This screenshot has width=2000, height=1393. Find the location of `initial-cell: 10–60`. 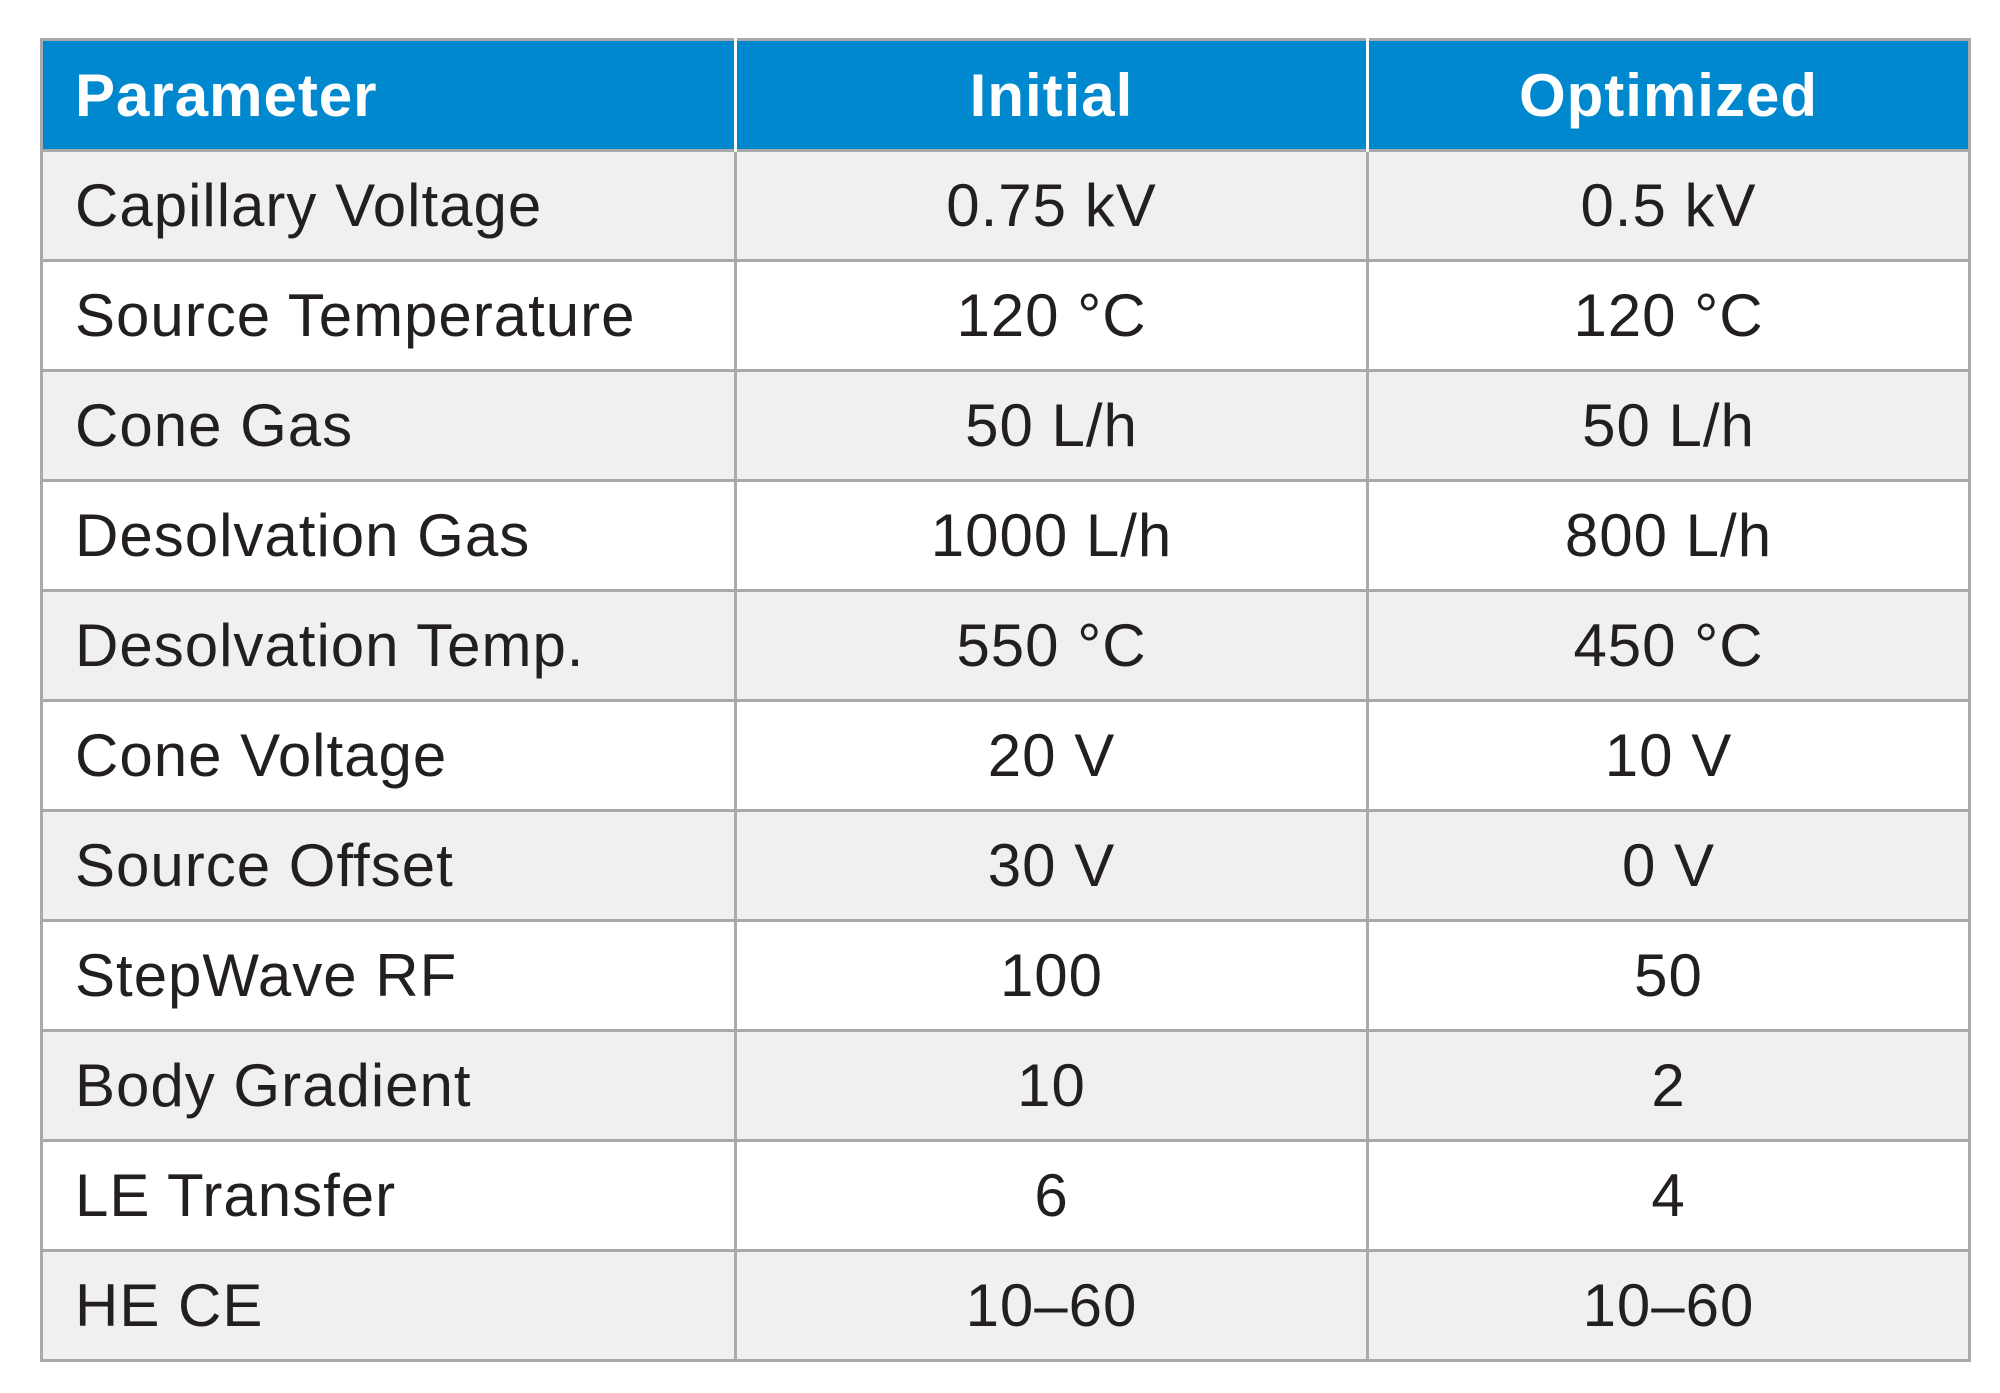

initial-cell: 10–60 is located at coordinates (1051, 1305).